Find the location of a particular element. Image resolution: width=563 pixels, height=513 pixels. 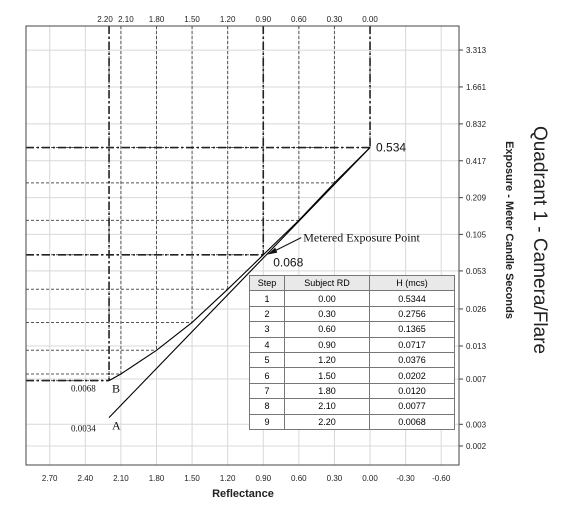

top-tick-label: 0.30 is located at coordinates (335, 19).